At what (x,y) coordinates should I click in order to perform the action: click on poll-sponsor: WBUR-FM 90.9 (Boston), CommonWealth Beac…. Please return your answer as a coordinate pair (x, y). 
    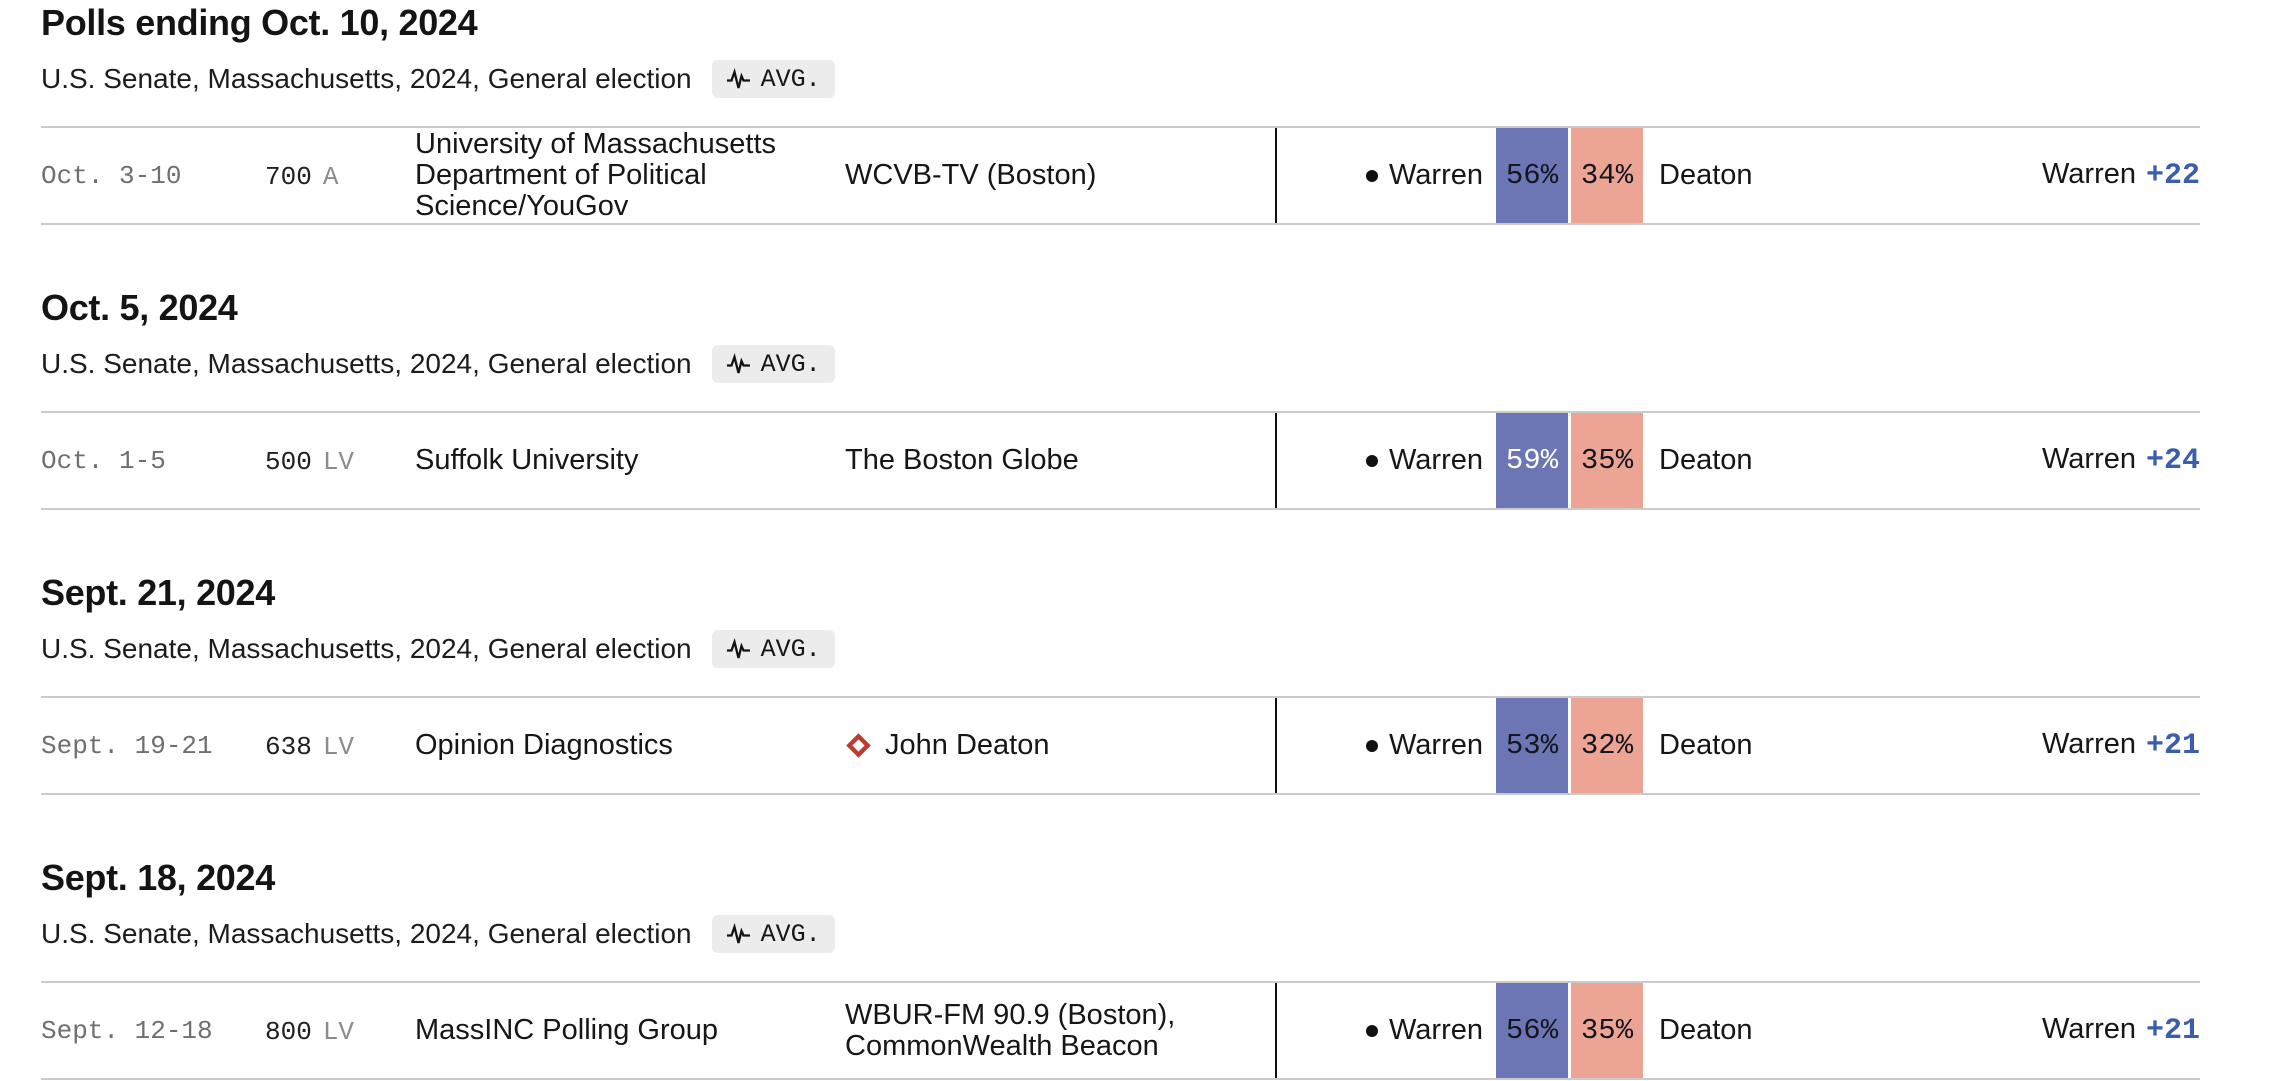
    Looking at the image, I should click on (1060, 1030).